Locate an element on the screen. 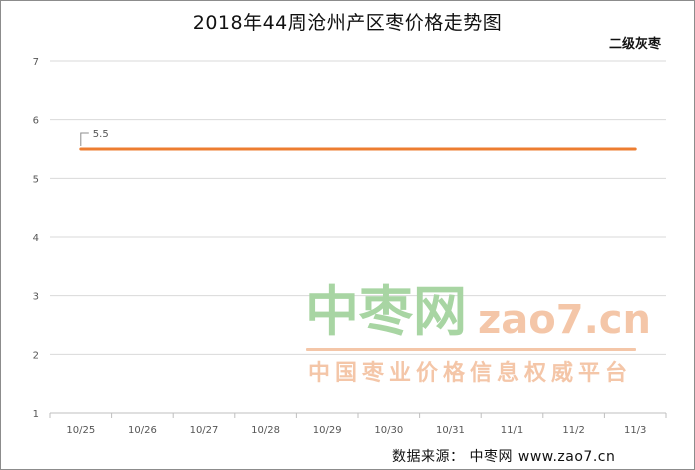 The width and height of the screenshot is (695, 470). x-tick-label: 11/3 is located at coordinates (635, 430).